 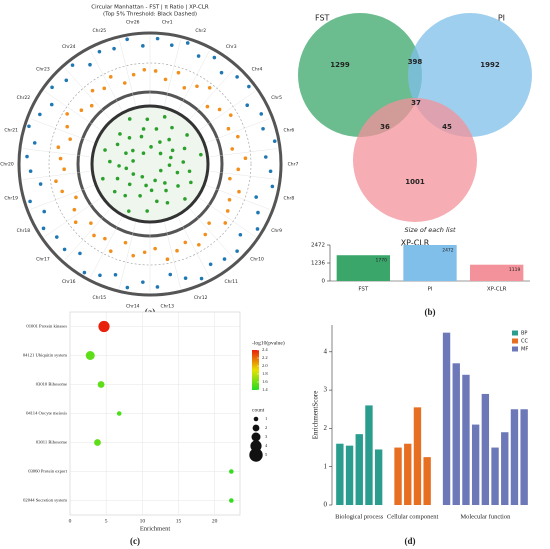 What do you see at coordinates (265, 389) in the screenshot?
I see `colorbar-tick-label: 1.4` at bounding box center [265, 389].